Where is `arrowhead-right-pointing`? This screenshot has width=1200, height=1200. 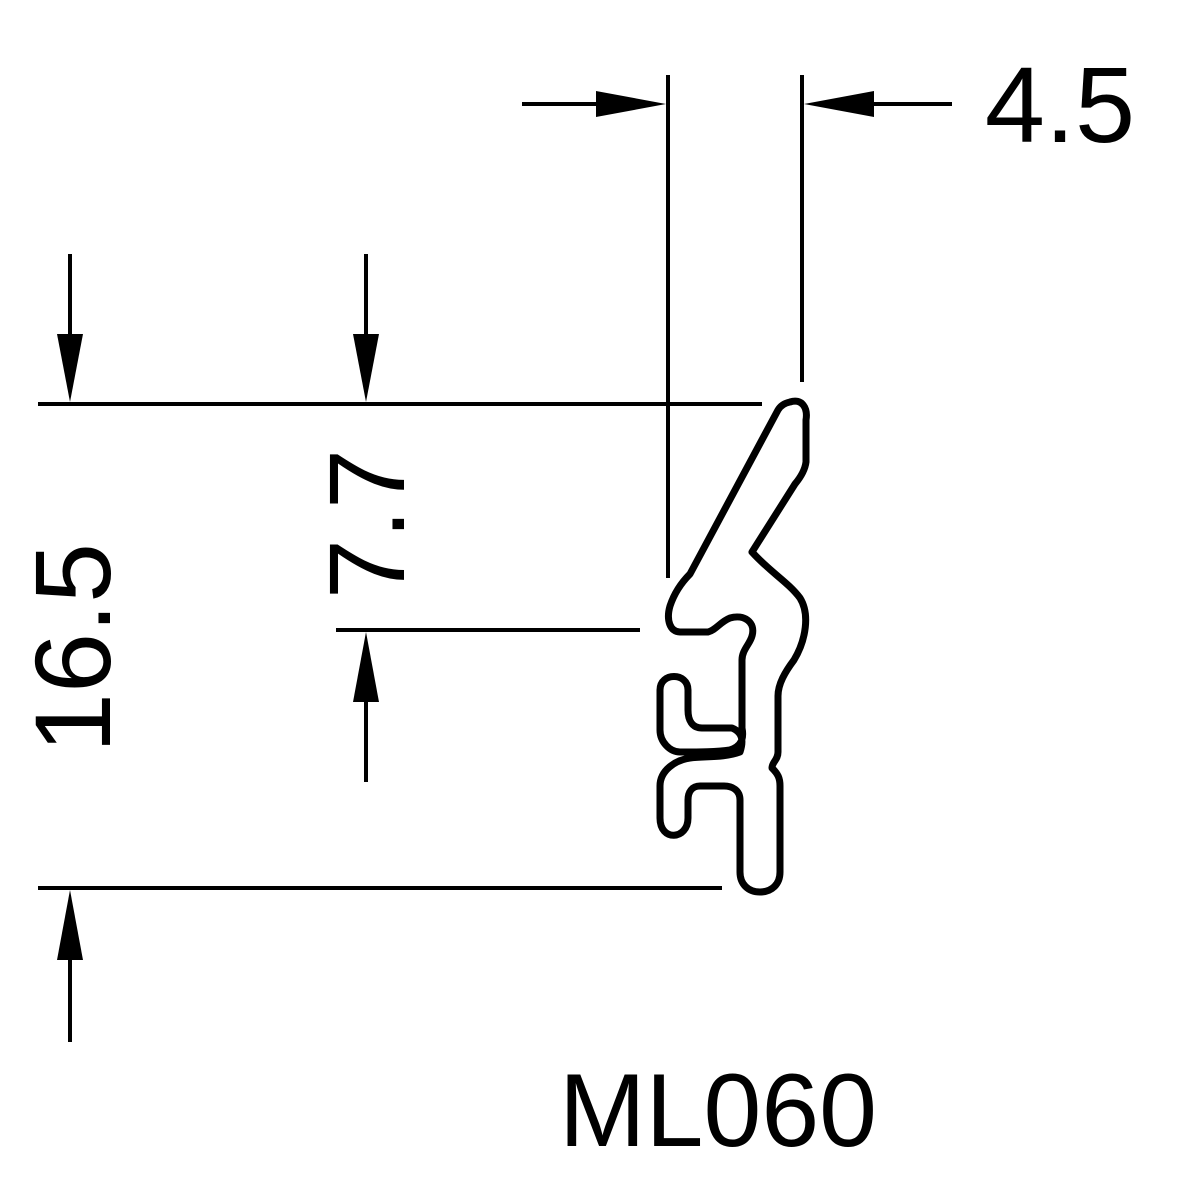 arrowhead-right-pointing is located at coordinates (631, 104).